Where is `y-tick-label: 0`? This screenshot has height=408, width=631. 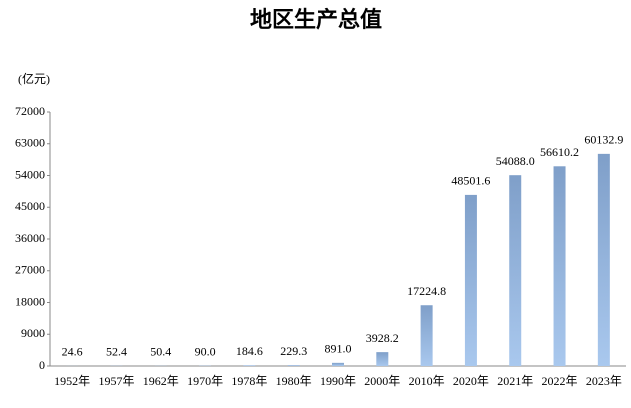
y-tick-label: 0 is located at coordinates (42, 365).